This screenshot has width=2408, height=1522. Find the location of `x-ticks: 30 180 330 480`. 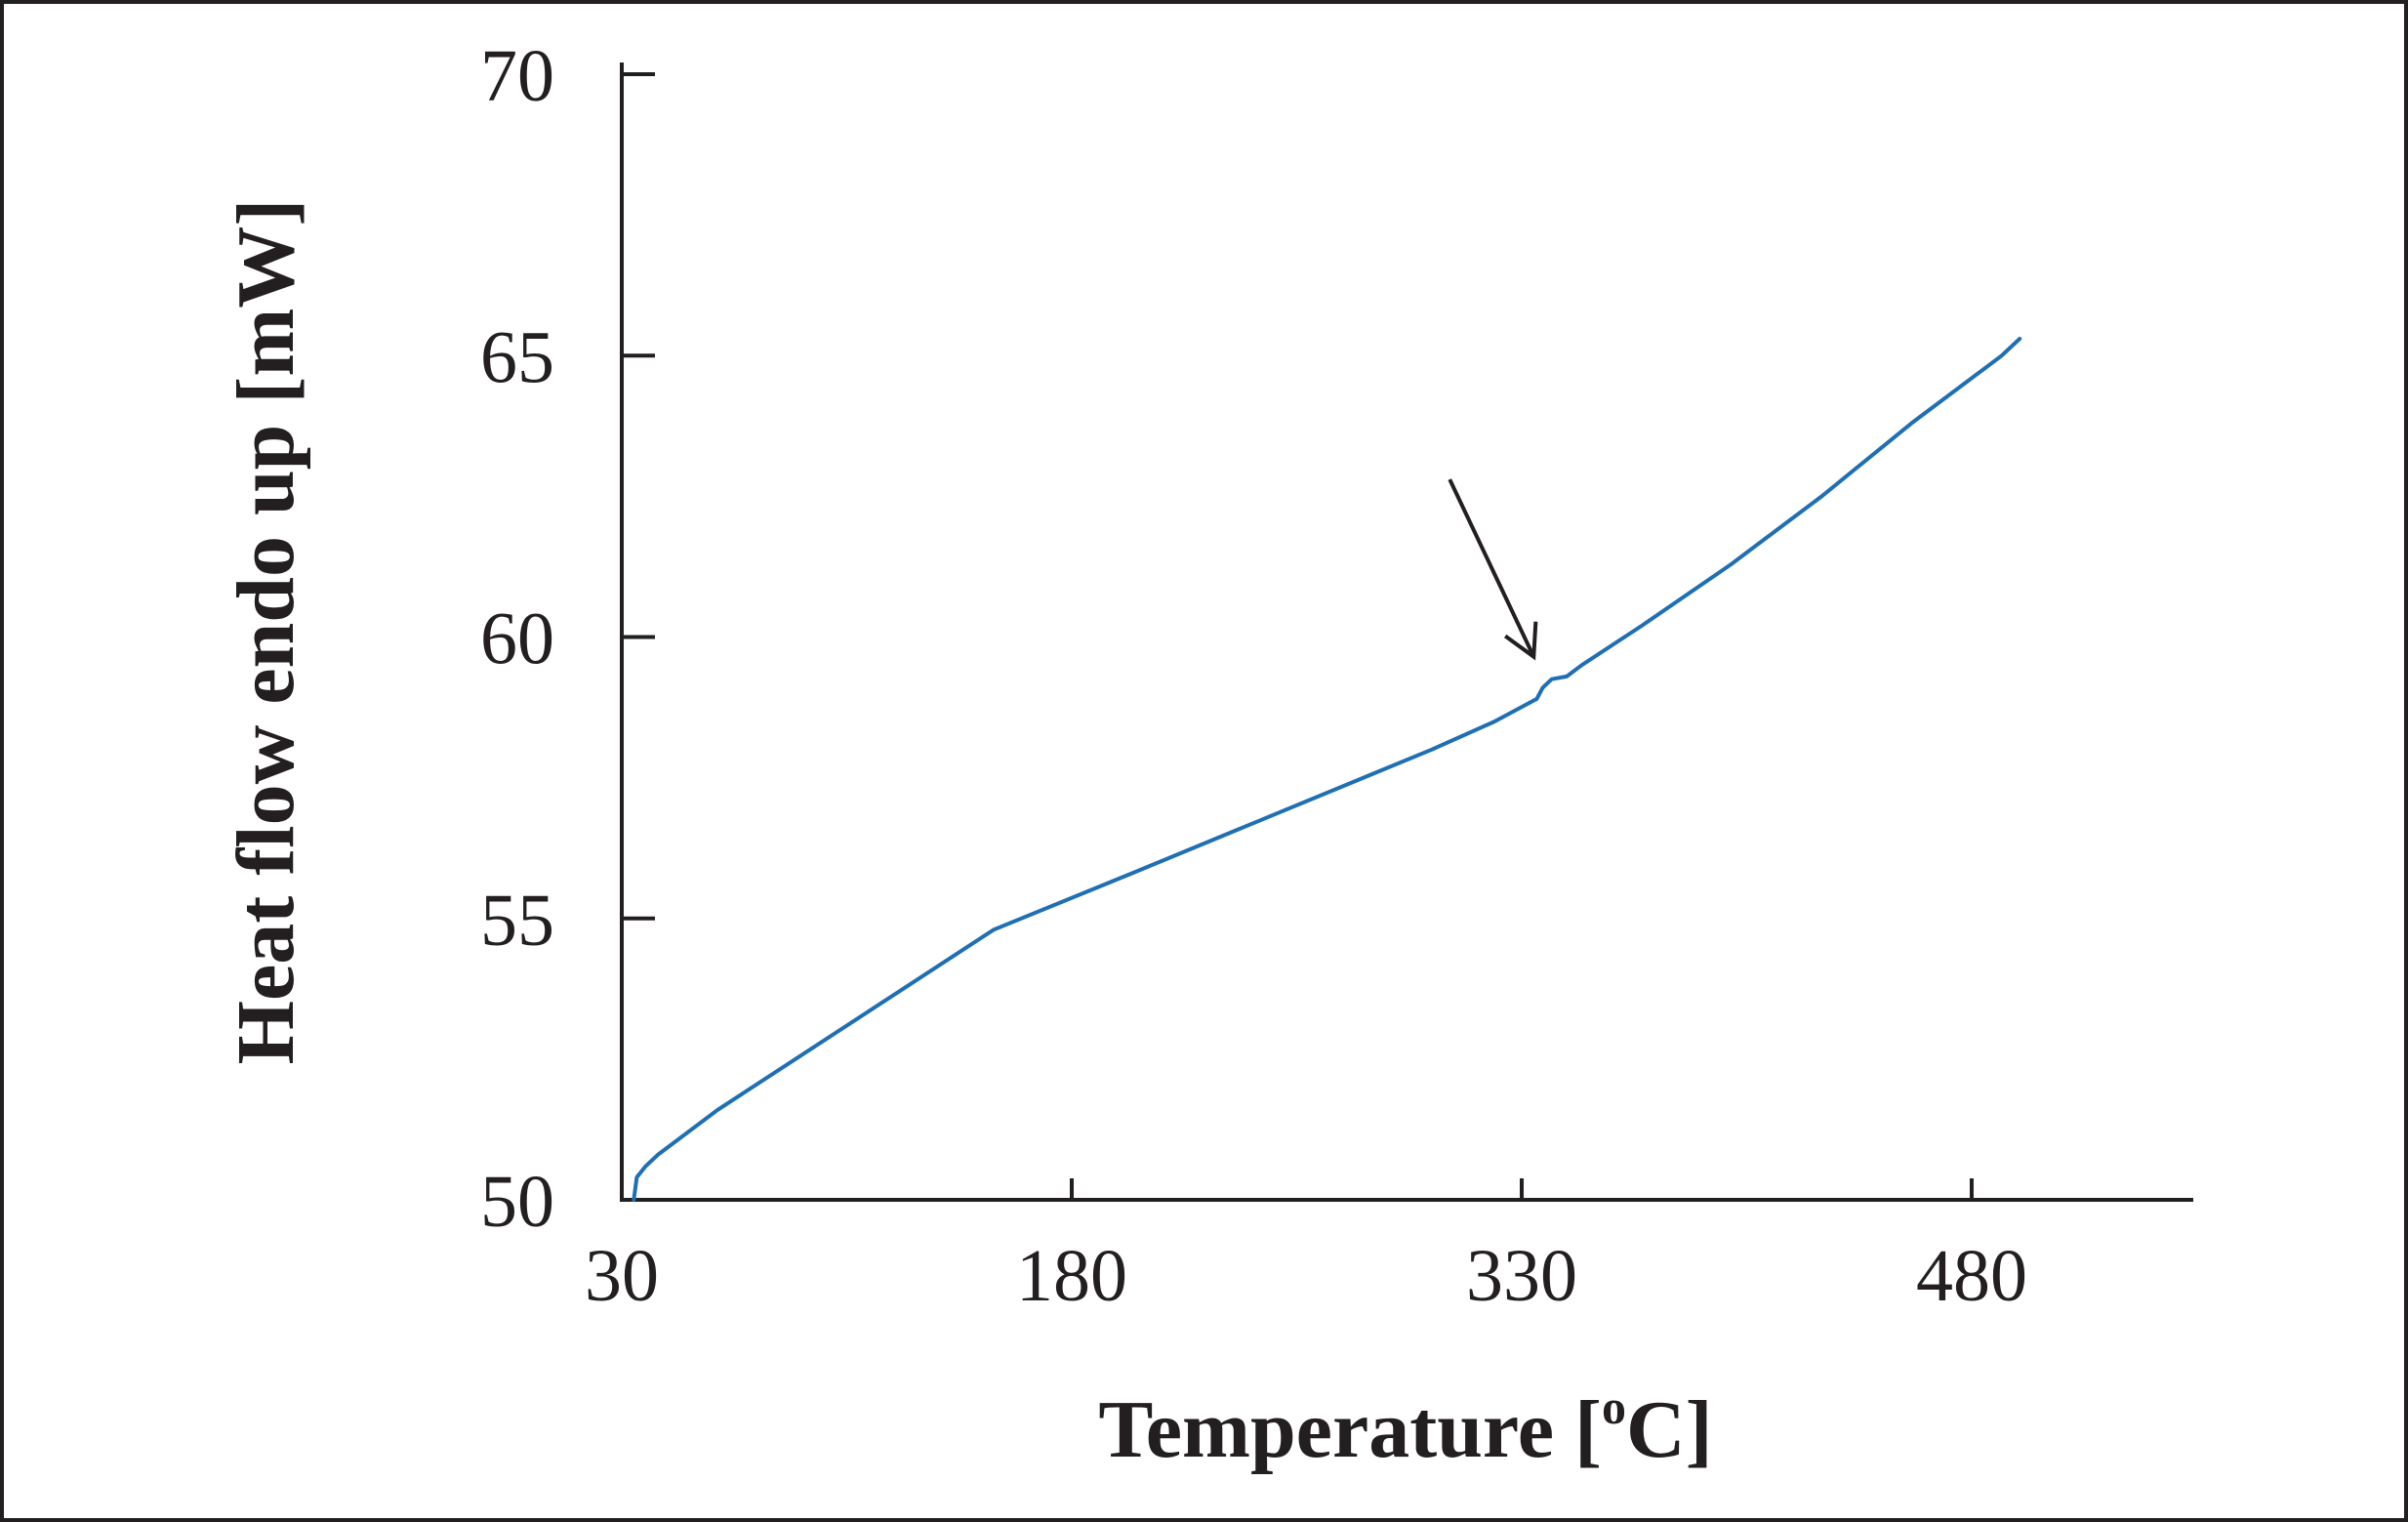

x-ticks: 30 180 330 480 is located at coordinates (1306, 1247).